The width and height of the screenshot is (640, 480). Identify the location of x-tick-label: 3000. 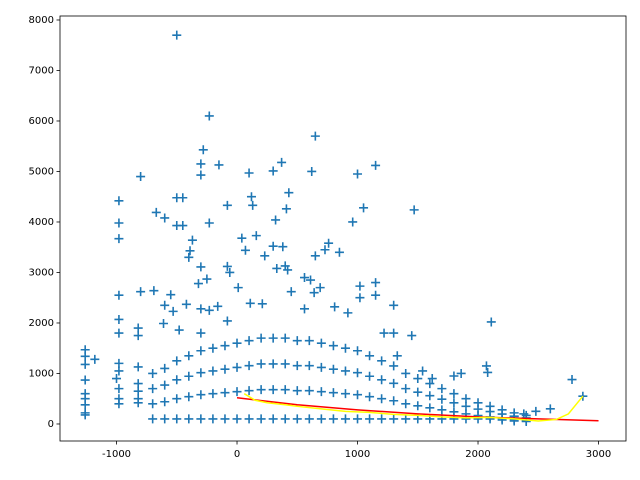
(598, 454).